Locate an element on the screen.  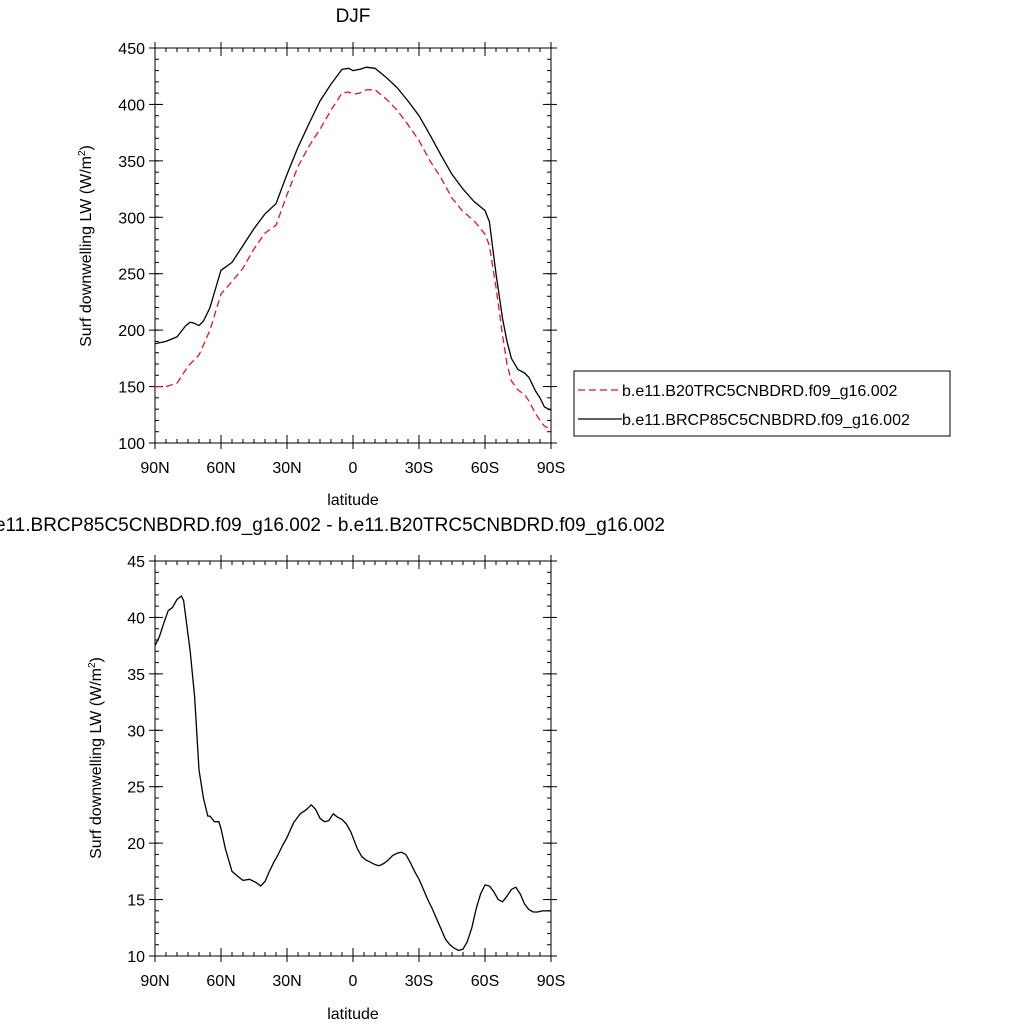
y-tick-label: 30 is located at coordinates (136, 731).